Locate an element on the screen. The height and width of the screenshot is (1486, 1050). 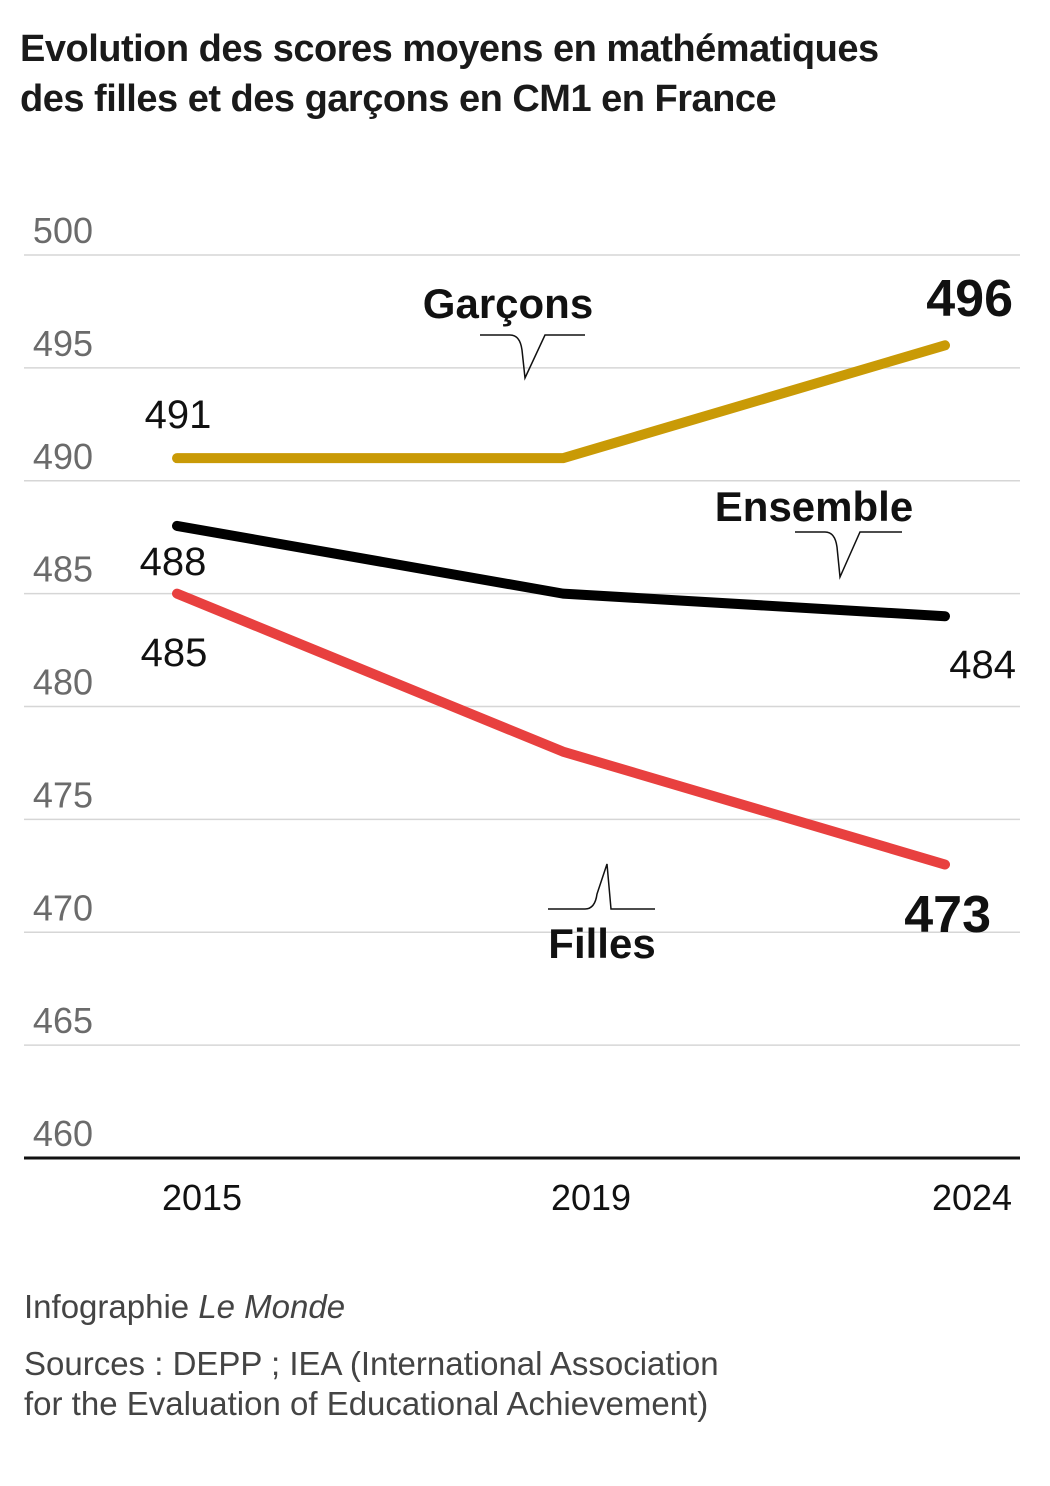
series-line-garcons is located at coordinates (561, 402).